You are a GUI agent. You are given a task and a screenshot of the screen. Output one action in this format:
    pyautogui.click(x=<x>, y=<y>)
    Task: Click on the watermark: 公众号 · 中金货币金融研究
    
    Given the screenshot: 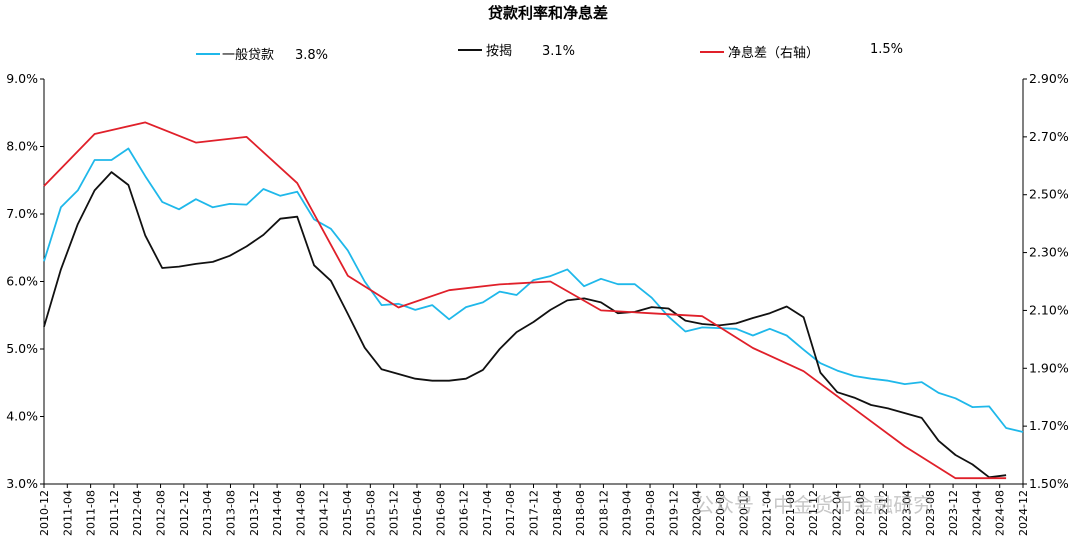 What is the action you would take?
    pyautogui.click(x=813, y=505)
    